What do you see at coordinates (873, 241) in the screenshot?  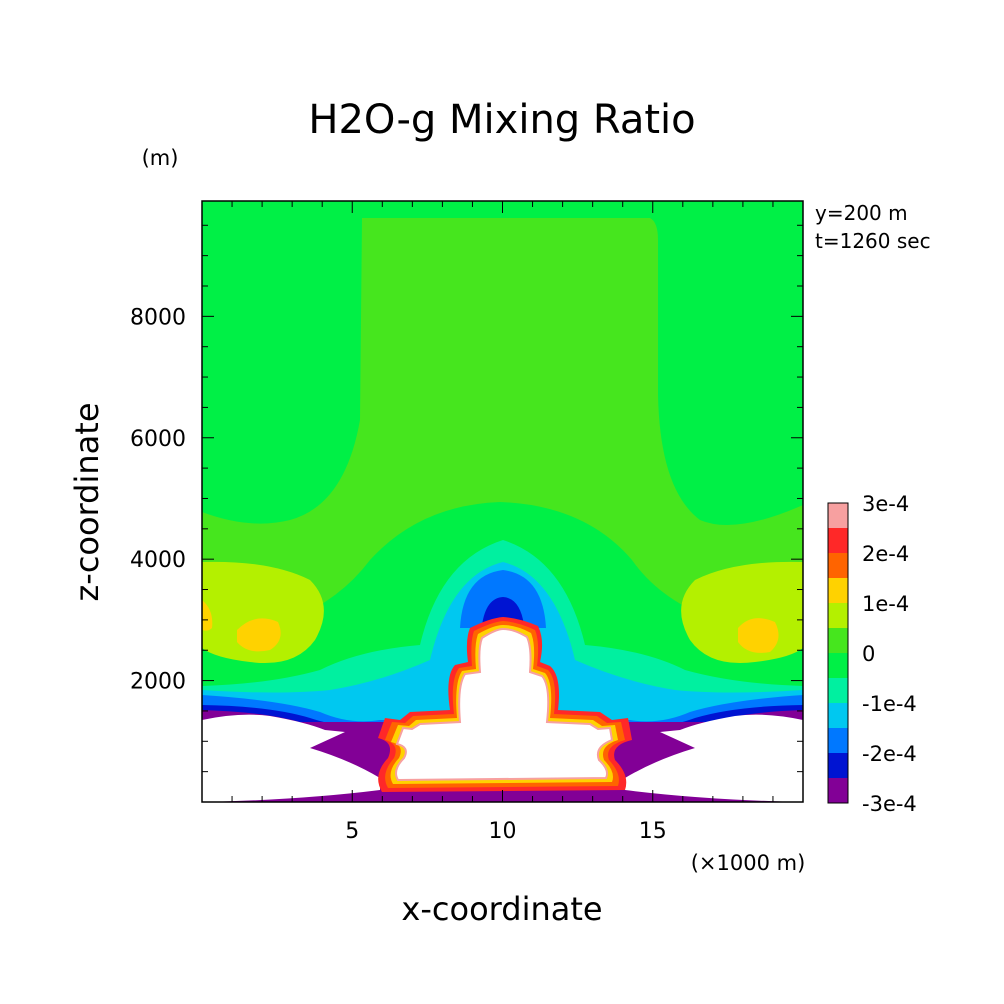 I see `annotation-t: t=1260 sec` at bounding box center [873, 241].